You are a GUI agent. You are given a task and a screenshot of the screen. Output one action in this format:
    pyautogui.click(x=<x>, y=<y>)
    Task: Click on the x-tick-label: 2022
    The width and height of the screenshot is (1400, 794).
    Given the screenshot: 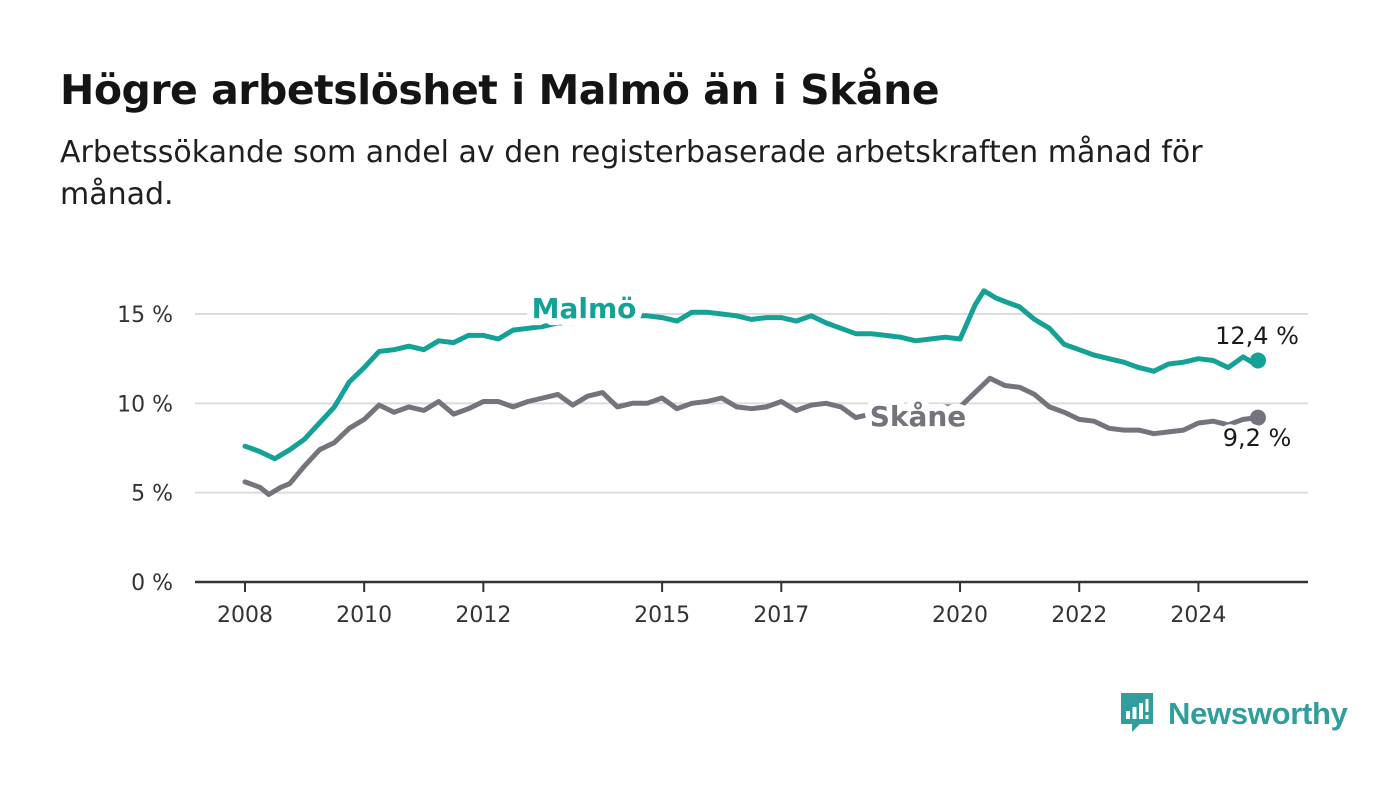 What is the action you would take?
    pyautogui.click(x=1079, y=615)
    